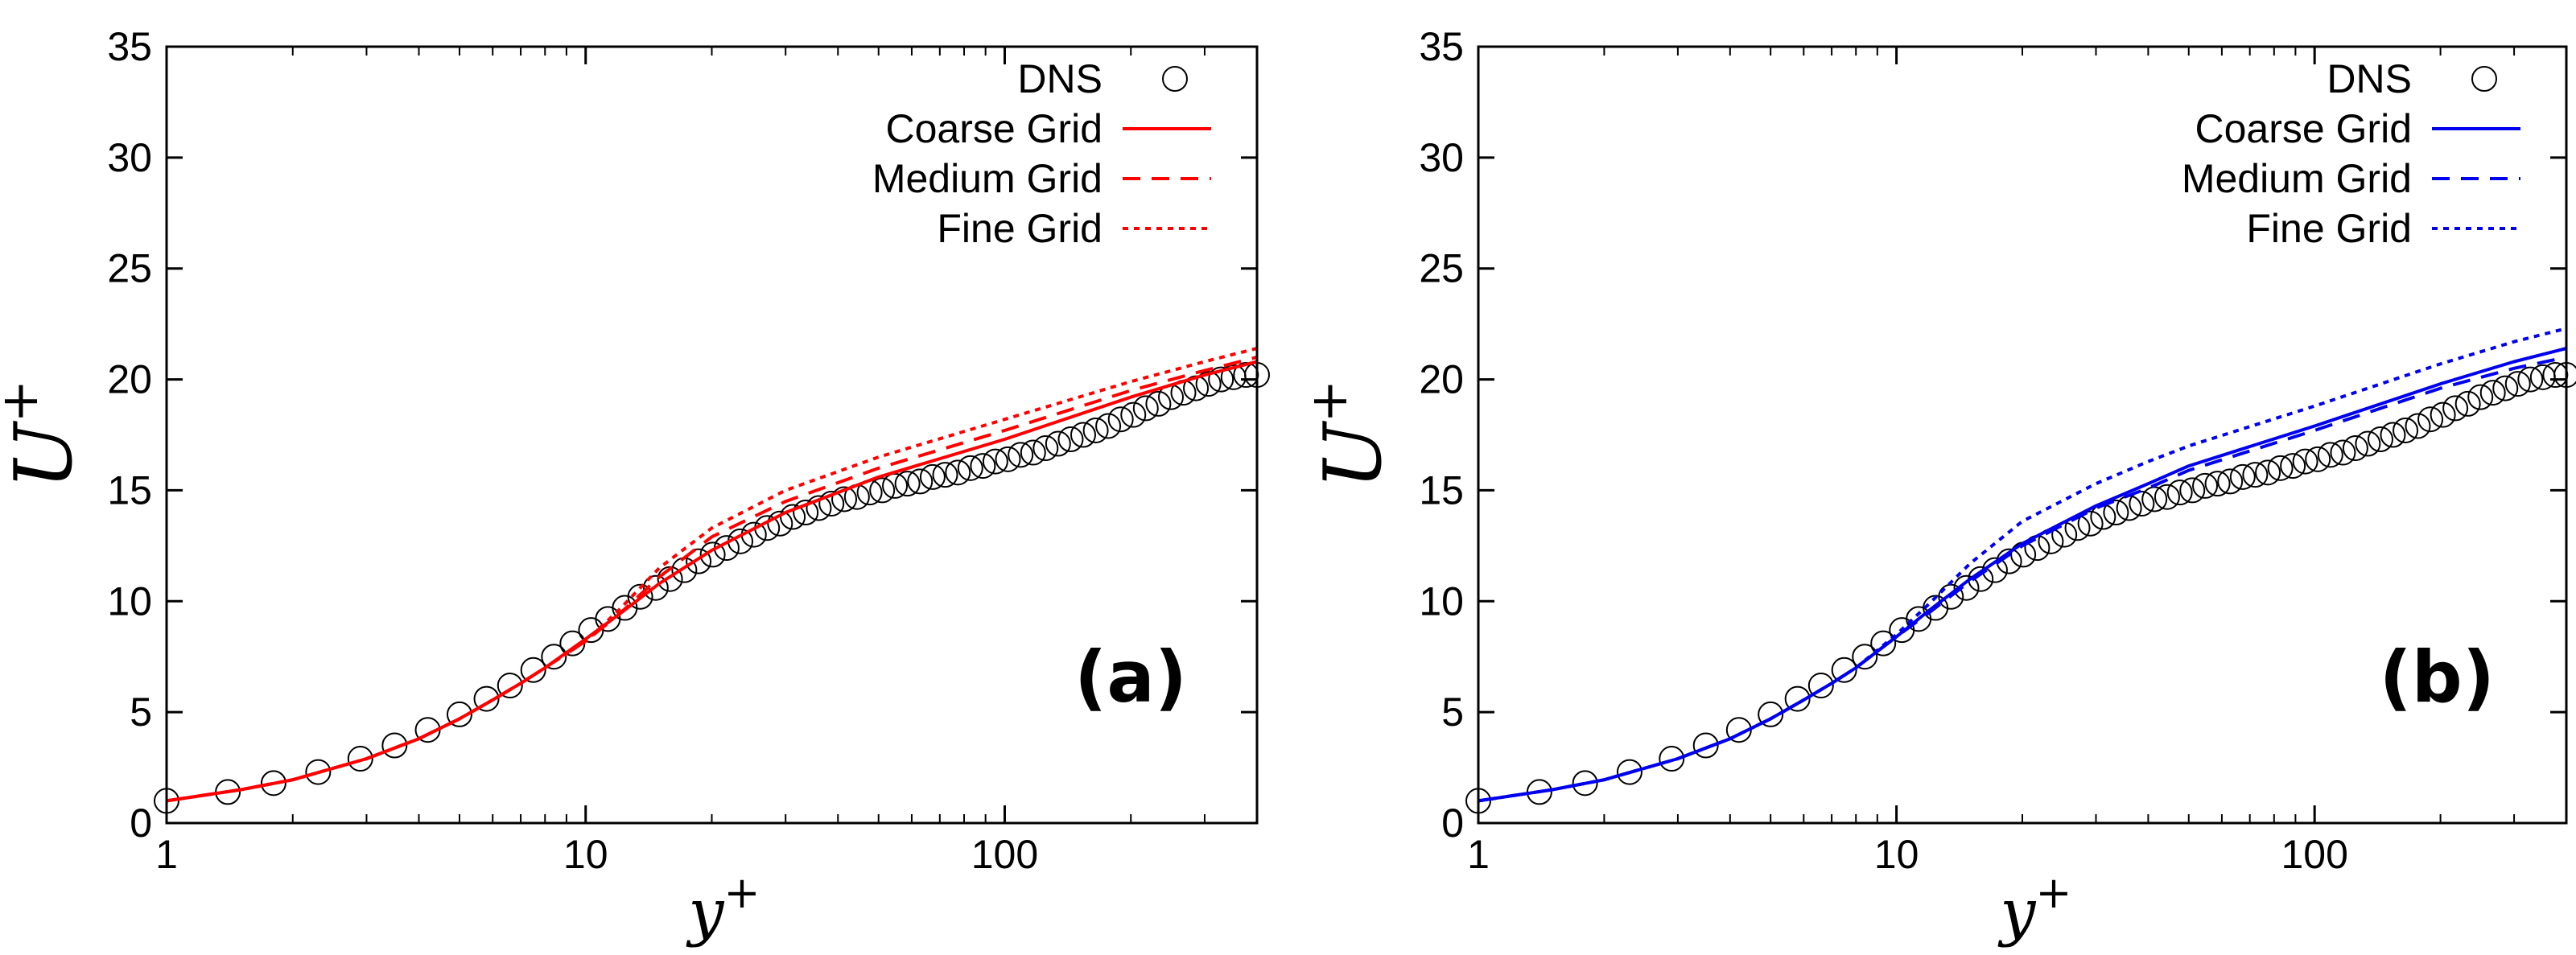  I want to click on legend-label: Medium Grid, so click(987, 178).